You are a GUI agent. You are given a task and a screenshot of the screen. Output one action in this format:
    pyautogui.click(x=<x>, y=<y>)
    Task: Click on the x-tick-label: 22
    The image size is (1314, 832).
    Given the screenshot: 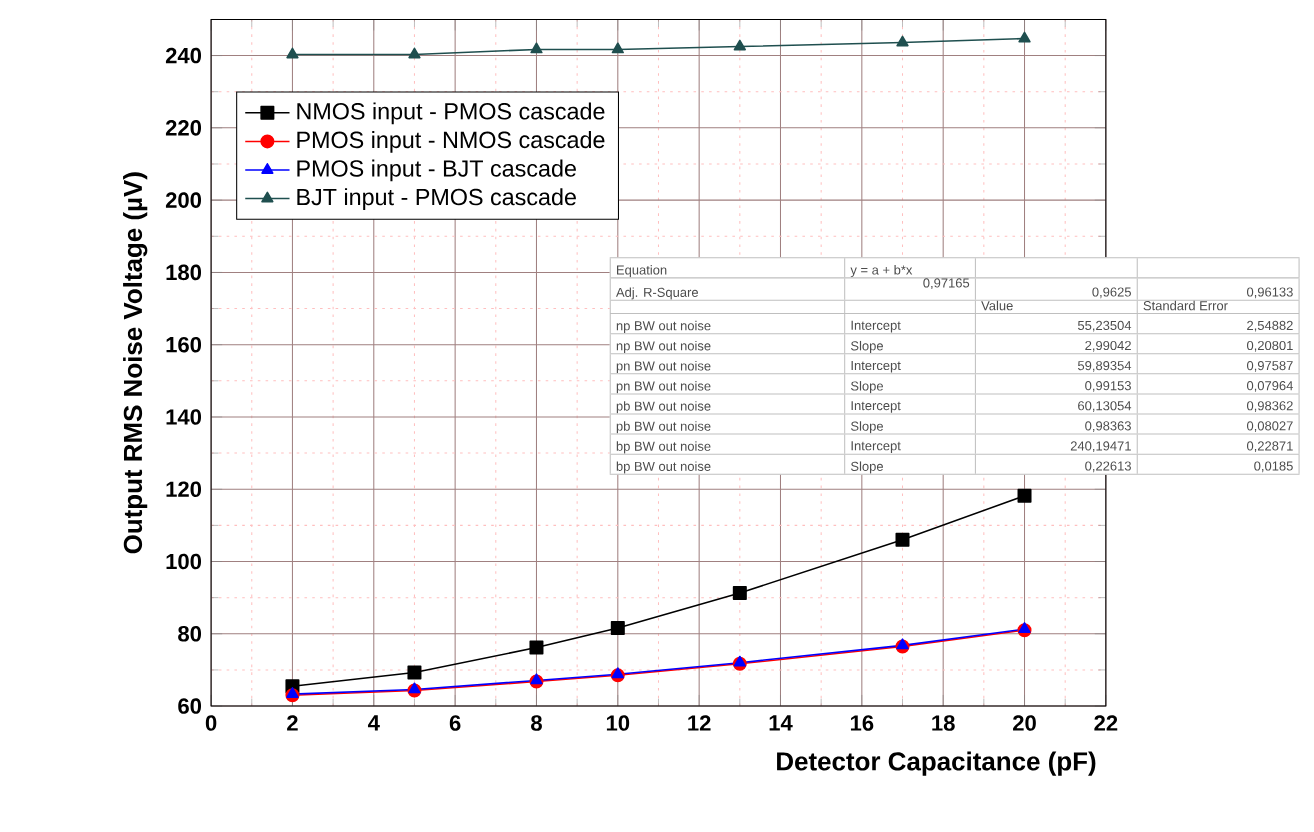 What is the action you would take?
    pyautogui.click(x=1106, y=723)
    